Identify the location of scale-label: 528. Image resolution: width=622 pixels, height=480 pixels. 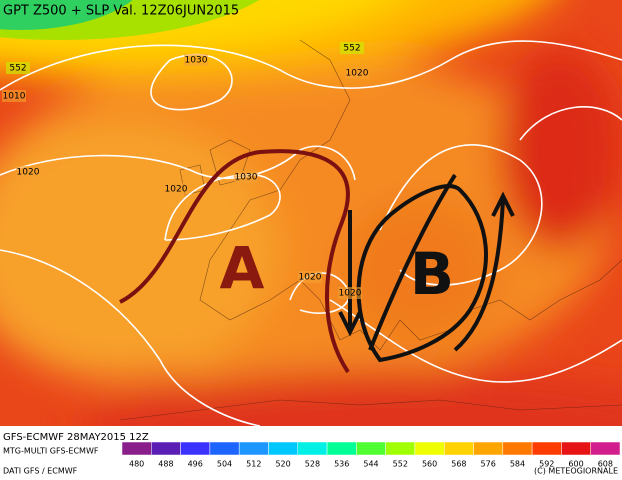
(312, 464).